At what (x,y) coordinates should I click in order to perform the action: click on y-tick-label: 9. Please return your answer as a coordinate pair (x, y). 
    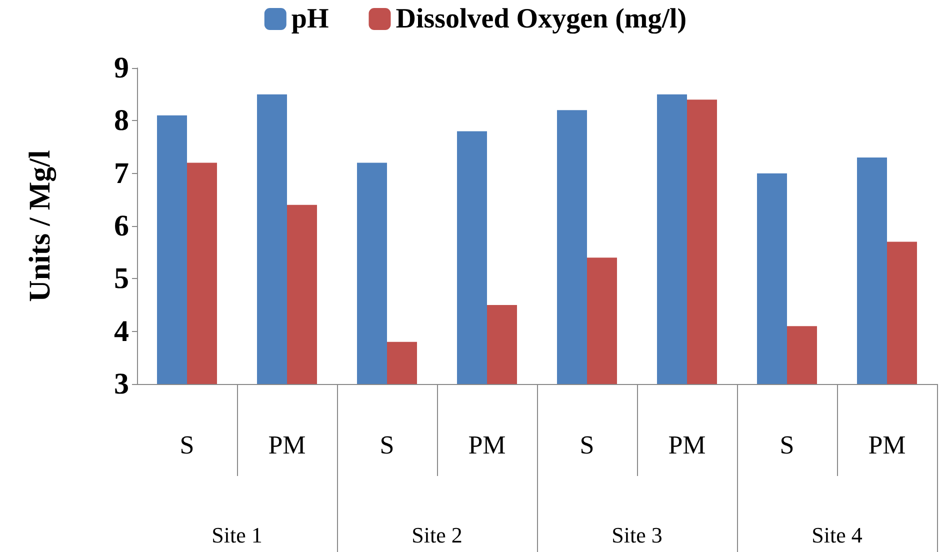
    Looking at the image, I should click on (121, 68).